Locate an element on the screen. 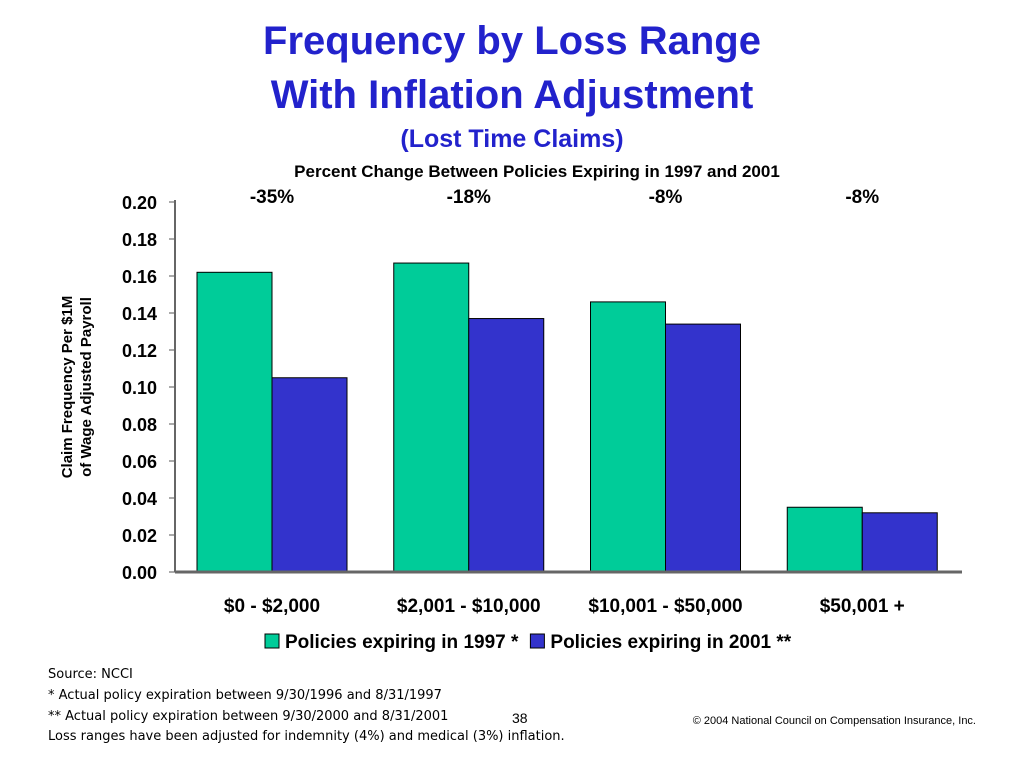  y-tick-label: 0.06 is located at coordinates (139, 462).